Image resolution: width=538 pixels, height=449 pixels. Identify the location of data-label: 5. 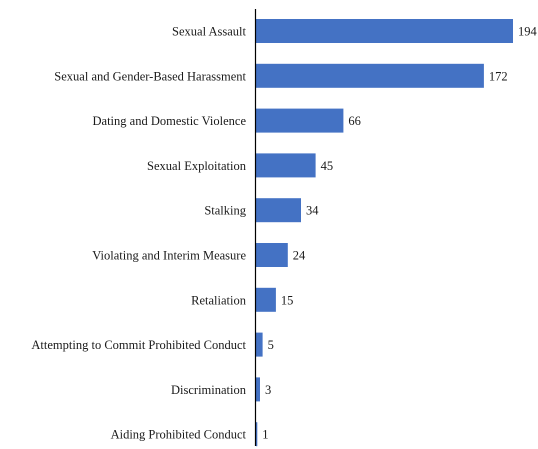
(271, 345).